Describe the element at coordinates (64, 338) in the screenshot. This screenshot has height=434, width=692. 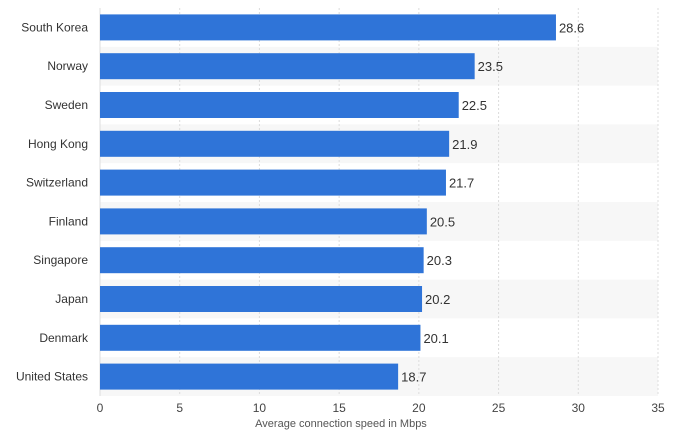
I see `category-label: Denmark` at that location.